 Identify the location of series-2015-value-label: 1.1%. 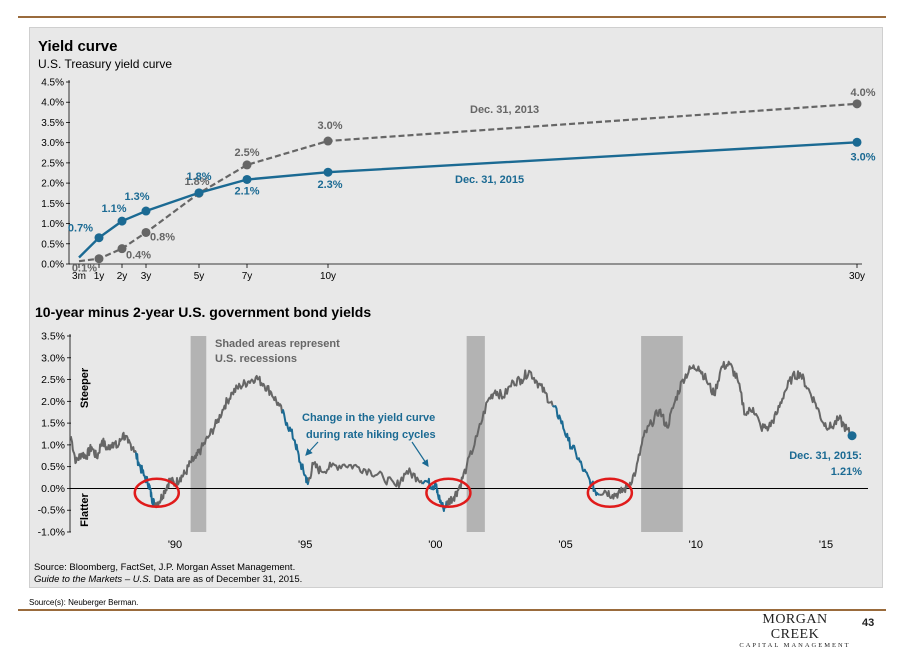
(113, 209).